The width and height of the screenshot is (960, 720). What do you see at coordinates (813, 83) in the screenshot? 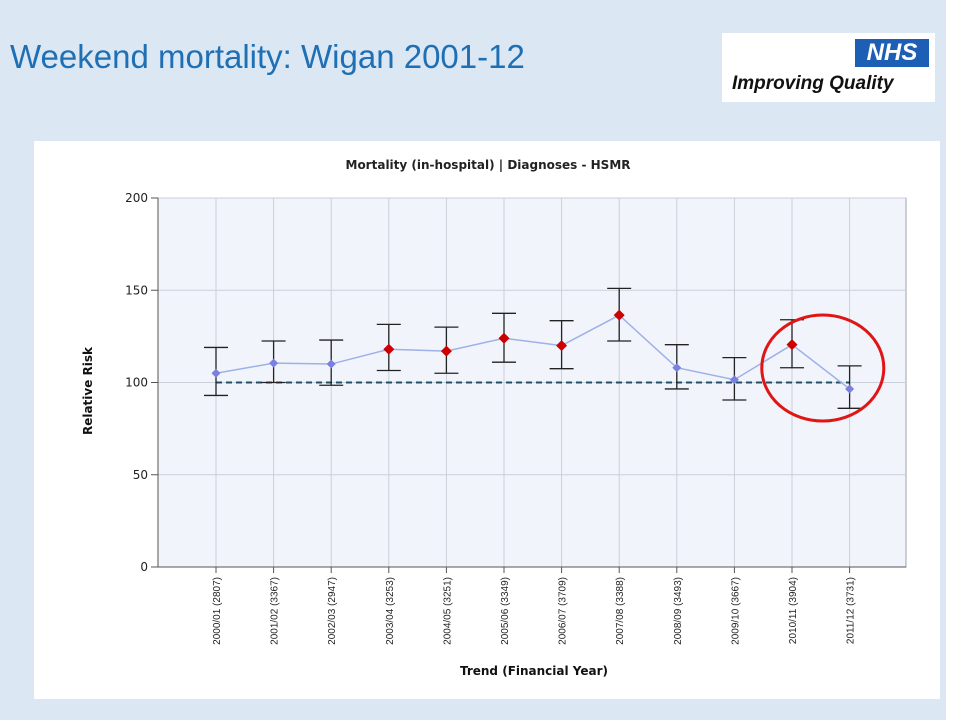
I see `nhs-tagline: Improving Quality` at bounding box center [813, 83].